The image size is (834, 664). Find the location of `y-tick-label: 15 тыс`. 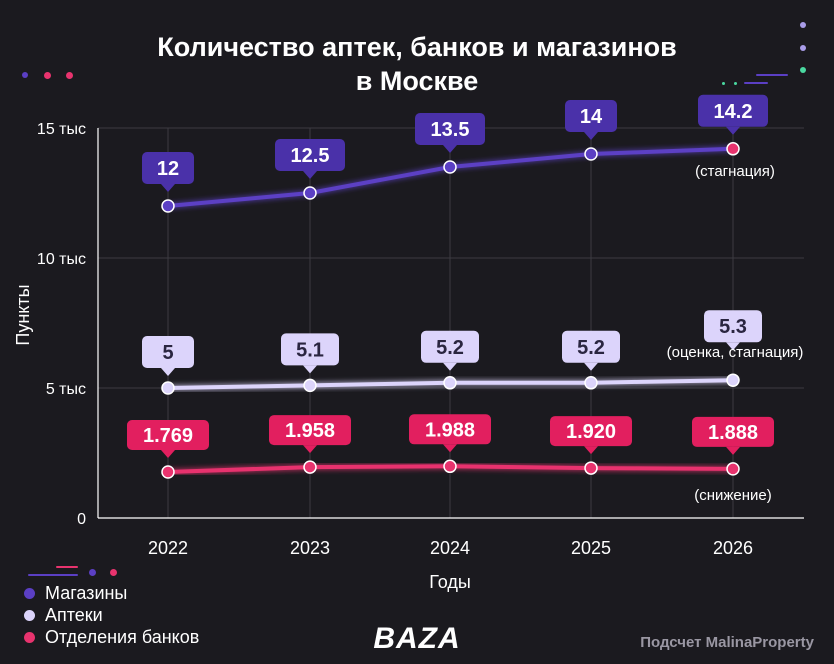

y-tick-label: 15 тыс is located at coordinates (61, 129).